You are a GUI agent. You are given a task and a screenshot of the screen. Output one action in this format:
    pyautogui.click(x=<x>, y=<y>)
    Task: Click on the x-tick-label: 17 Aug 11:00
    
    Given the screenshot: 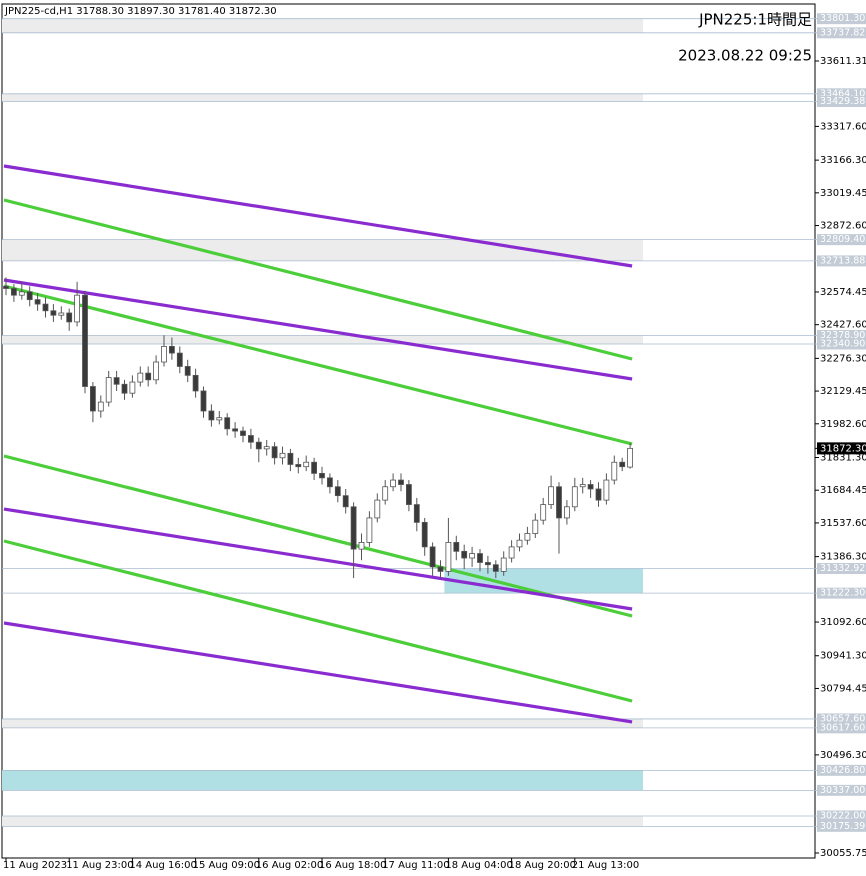 What is the action you would take?
    pyautogui.click(x=415, y=865)
    